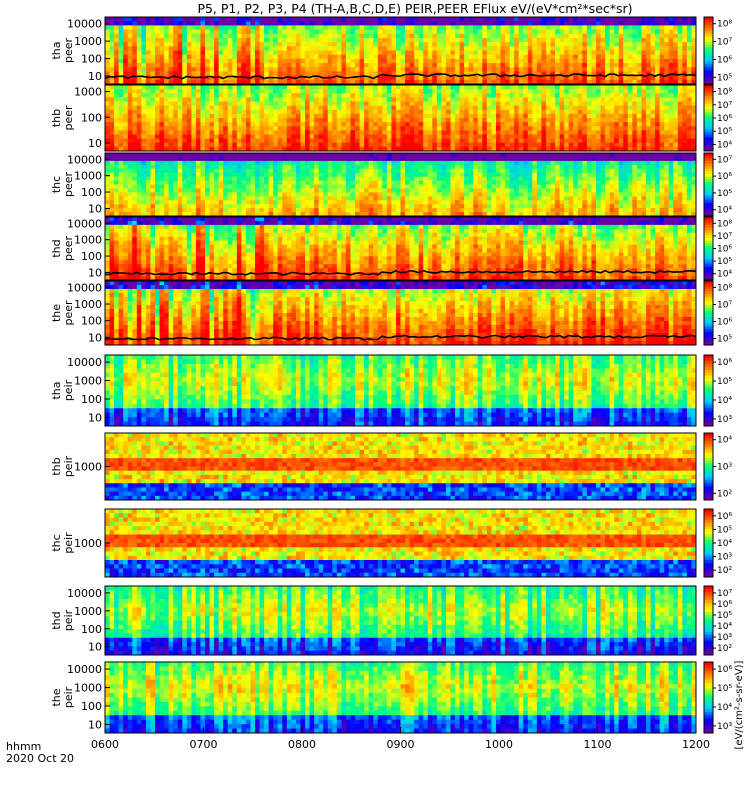 The width and height of the screenshot is (750, 804). Describe the element at coordinates (724, 119) in the screenshot. I see `colorbar-tick-label: 10⁶` at that location.